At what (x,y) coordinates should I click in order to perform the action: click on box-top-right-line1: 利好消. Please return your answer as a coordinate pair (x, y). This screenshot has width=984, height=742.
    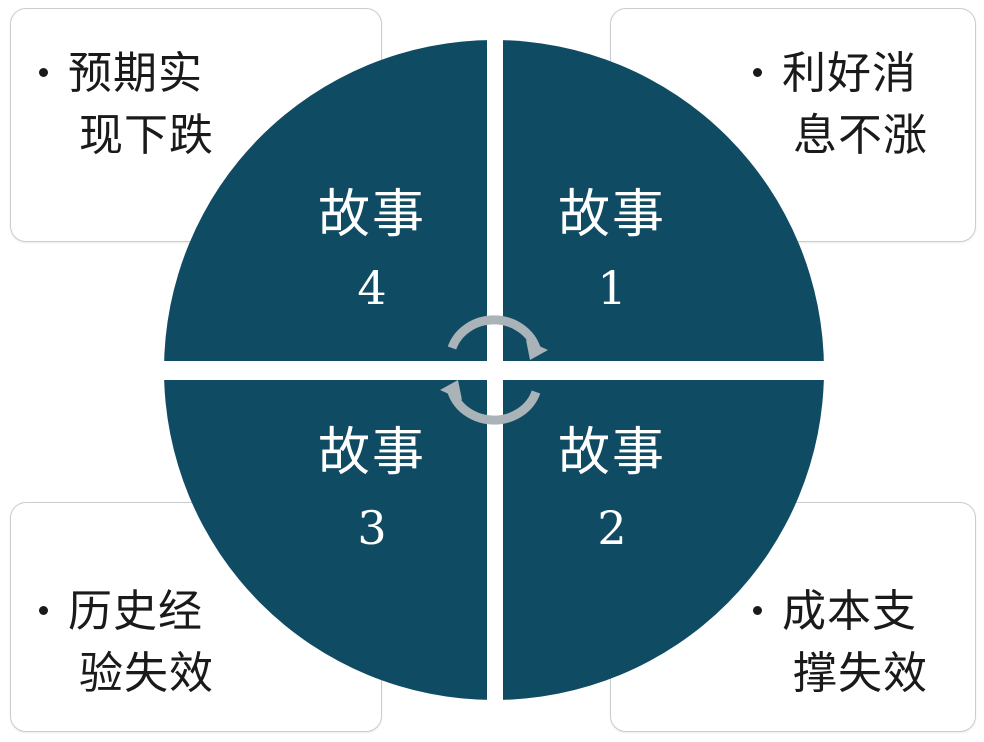
    Looking at the image, I should click on (849, 73).